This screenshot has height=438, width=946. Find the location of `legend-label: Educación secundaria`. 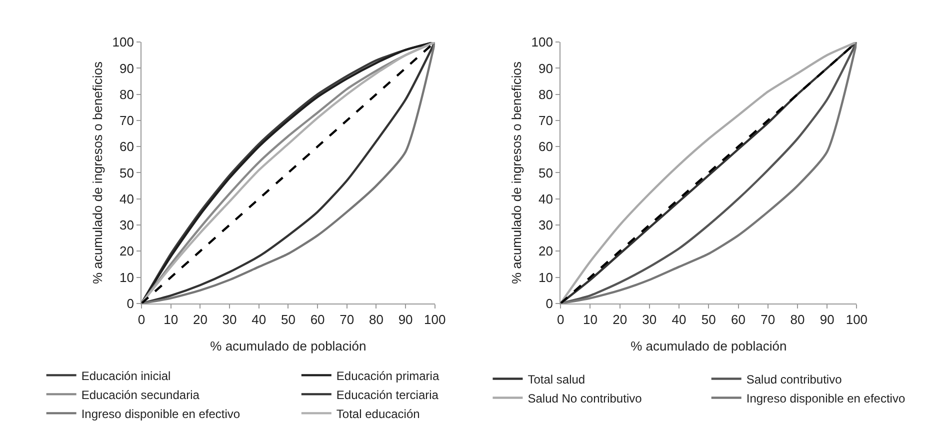

legend-label: Educación secundaria is located at coordinates (140, 395).